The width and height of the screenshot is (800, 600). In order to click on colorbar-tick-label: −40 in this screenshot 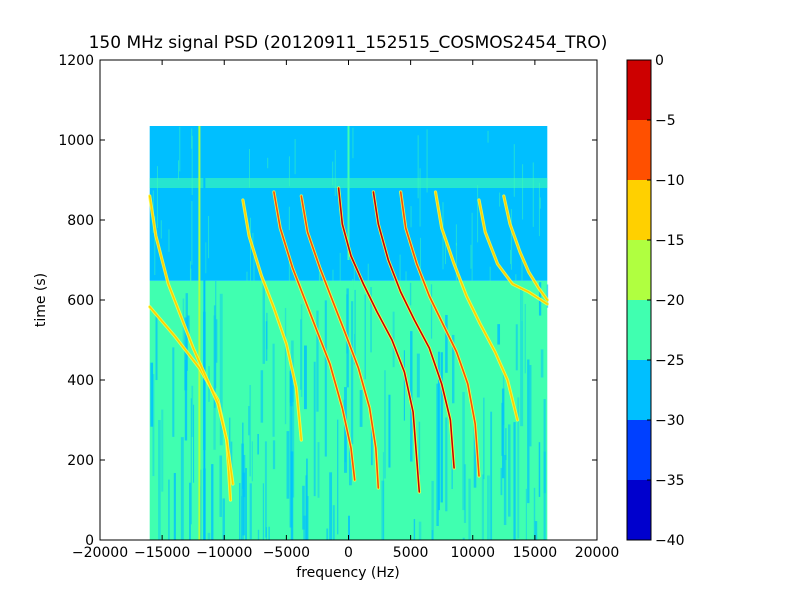, I will do `click(670, 541)`.